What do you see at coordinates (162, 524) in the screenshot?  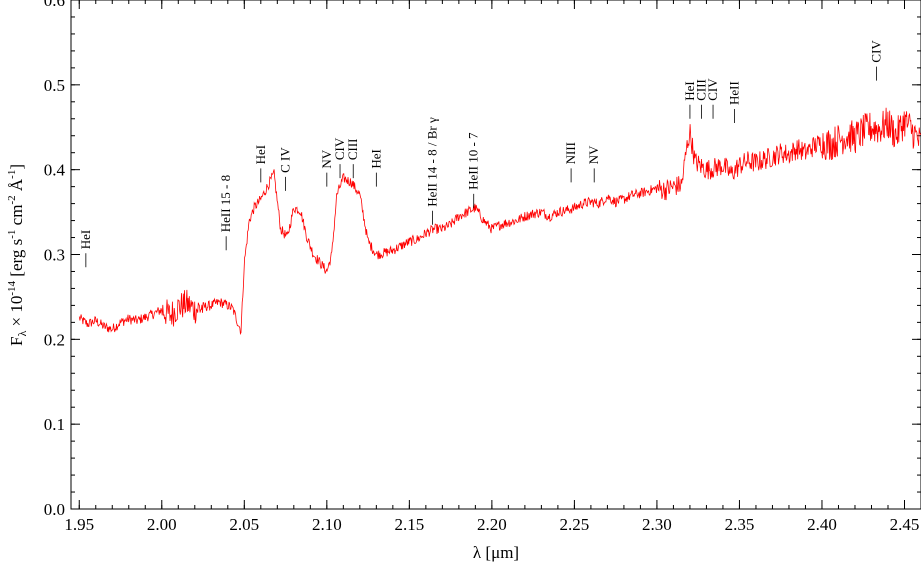 I see `x-tick-label: 2.00` at bounding box center [162, 524].